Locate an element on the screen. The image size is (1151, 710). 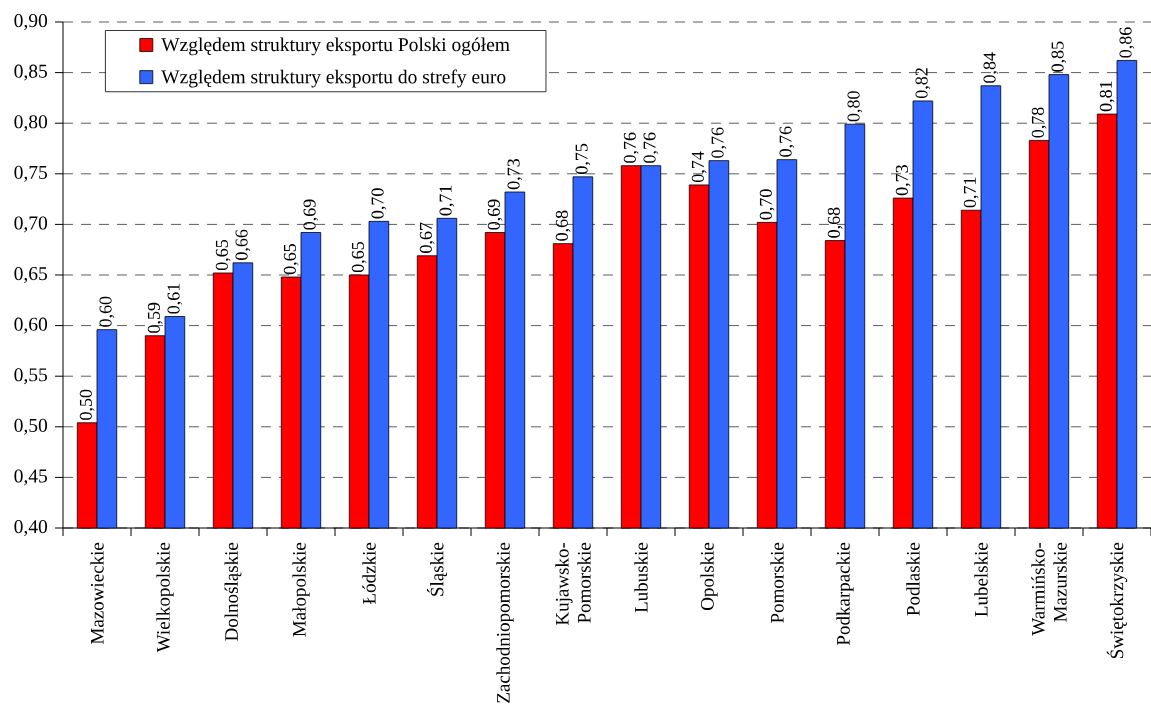
x-tick-label: Małopolskie is located at coordinates (301, 589).